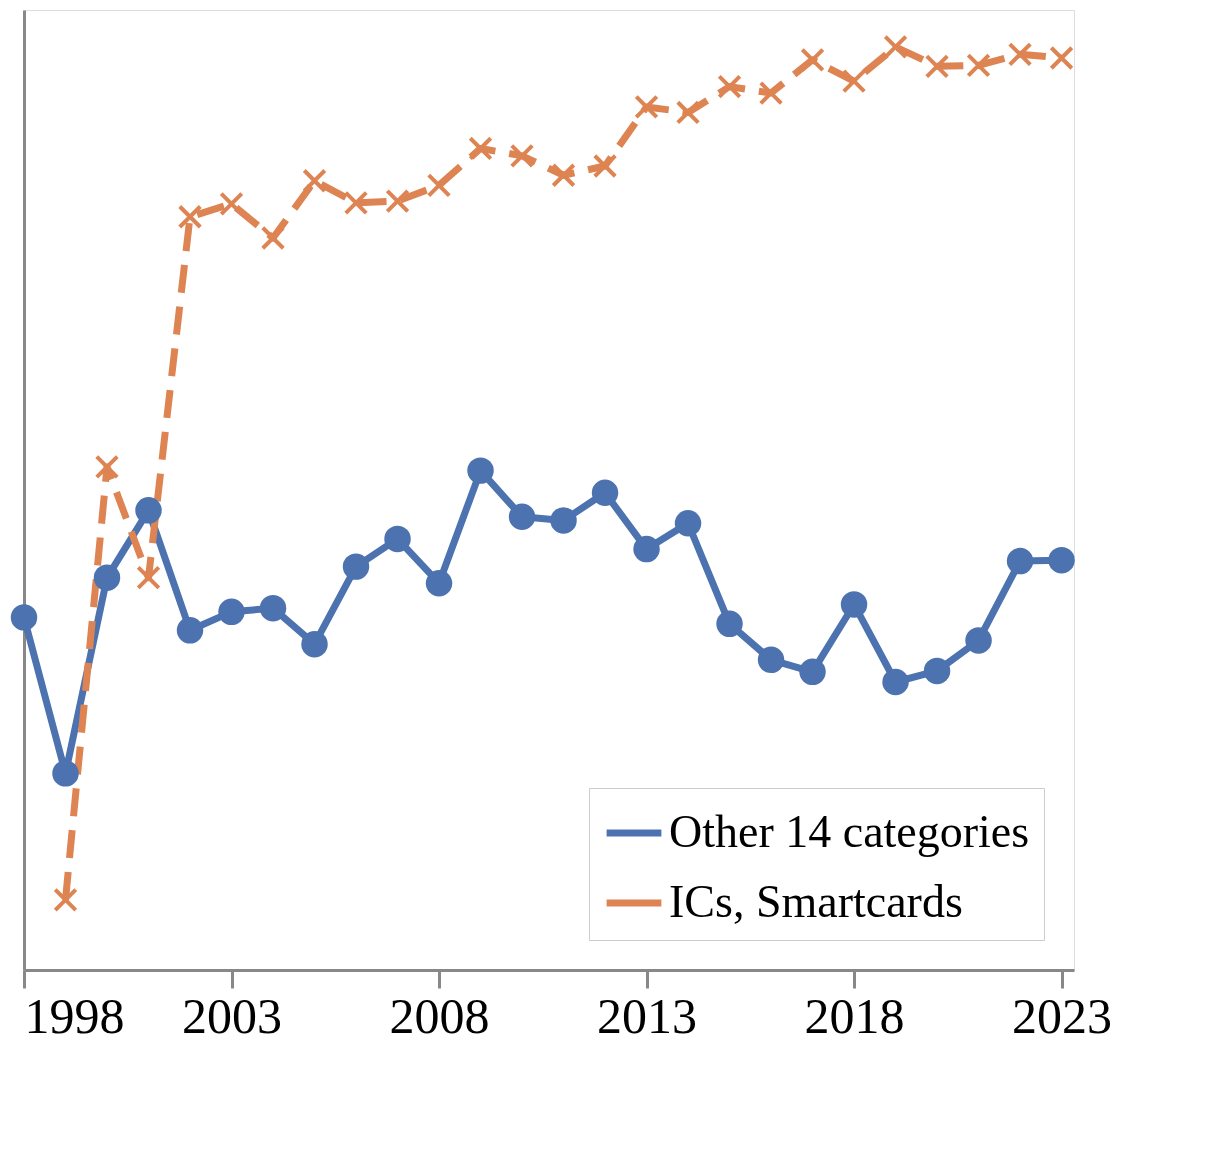  What do you see at coordinates (439, 1015) in the screenshot?
I see `x-tick-label: 2008` at bounding box center [439, 1015].